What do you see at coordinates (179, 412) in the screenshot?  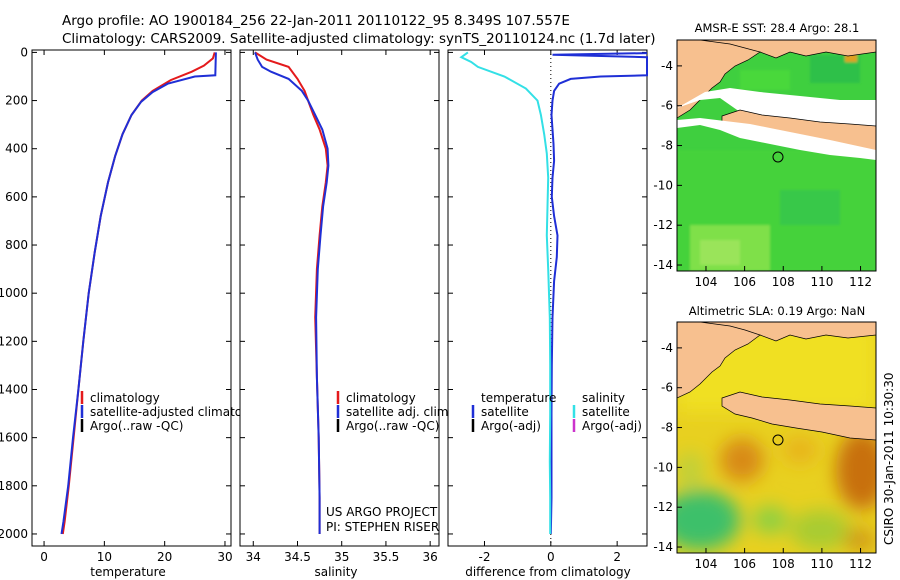 I see `legend-satellite: satellite-adjusted climatology` at bounding box center [179, 412].